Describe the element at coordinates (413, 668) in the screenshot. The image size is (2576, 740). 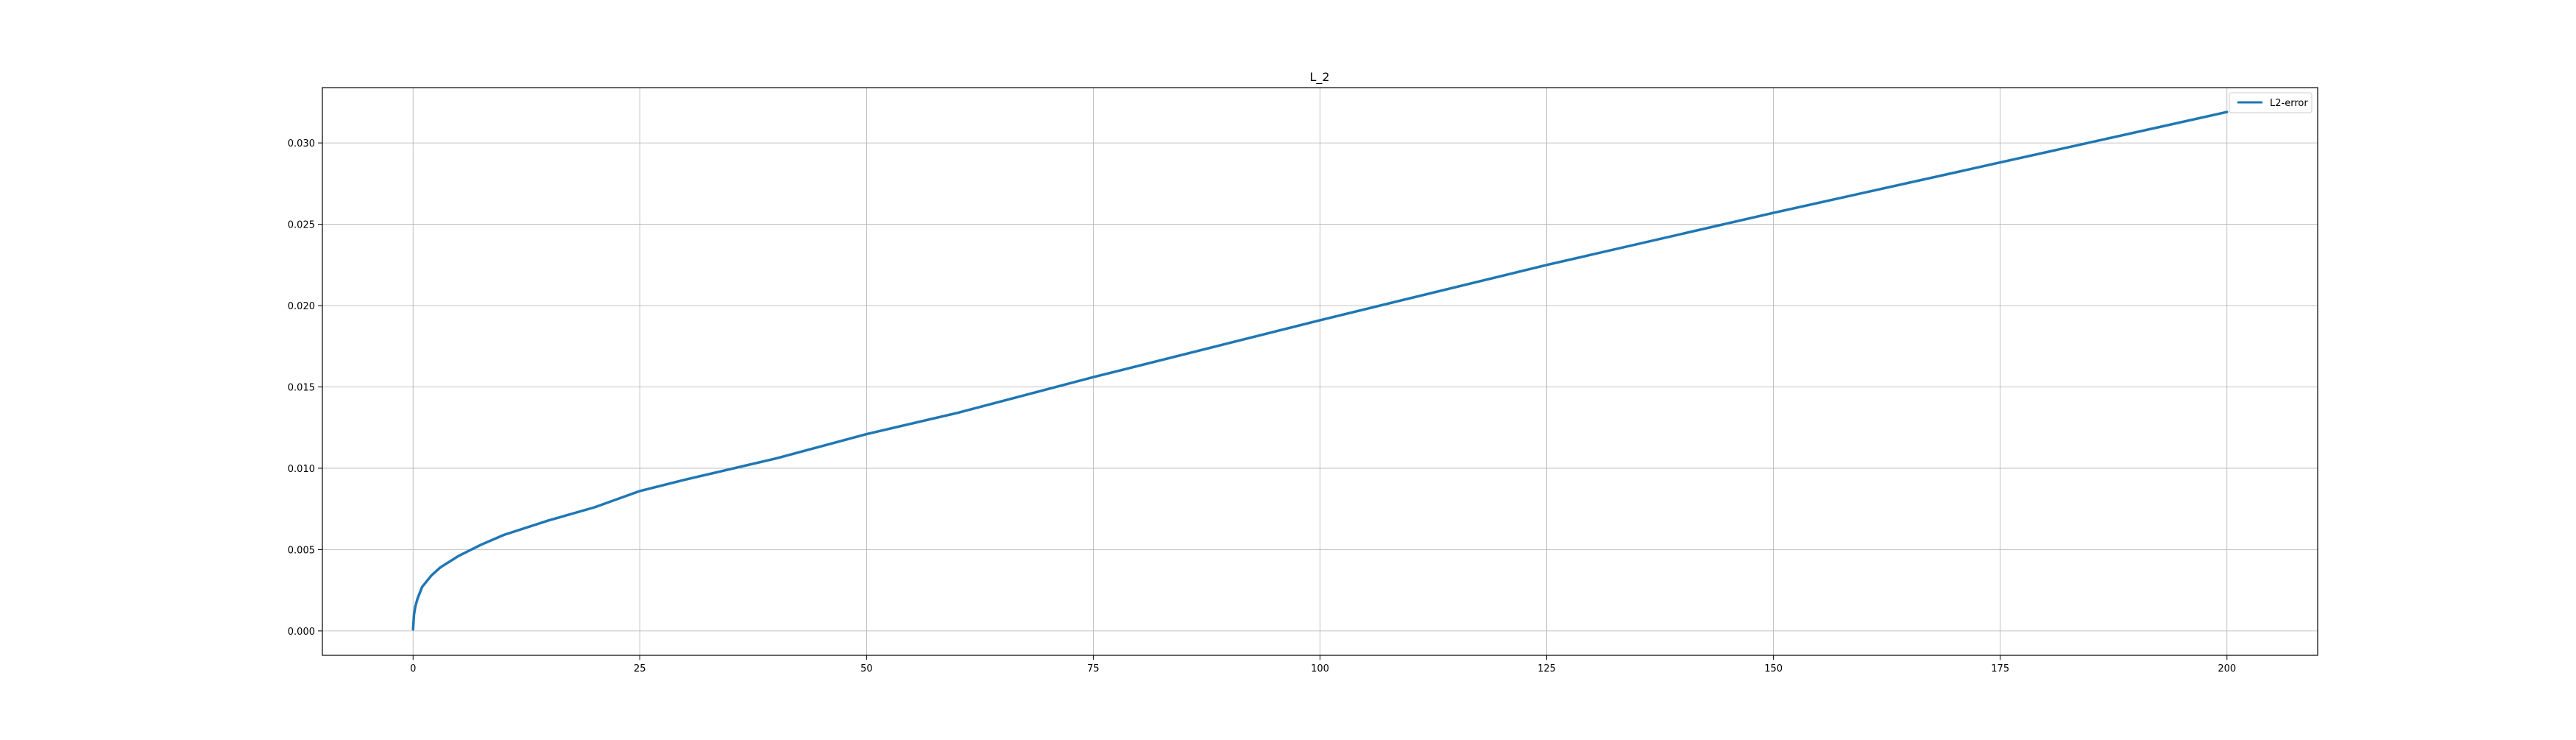
I see `x-tick-label: 0` at that location.